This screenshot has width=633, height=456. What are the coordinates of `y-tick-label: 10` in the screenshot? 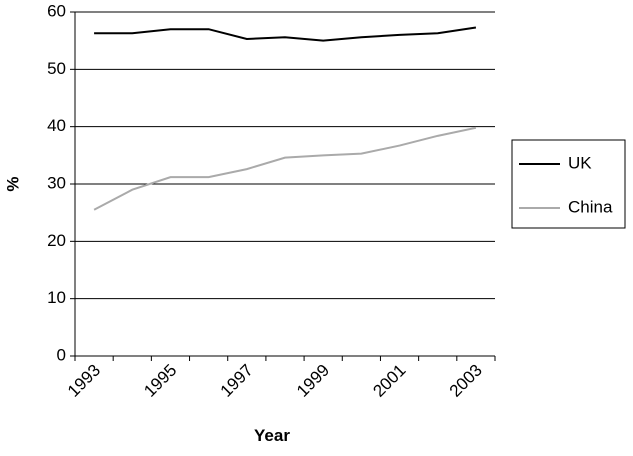 It's located at (56, 297).